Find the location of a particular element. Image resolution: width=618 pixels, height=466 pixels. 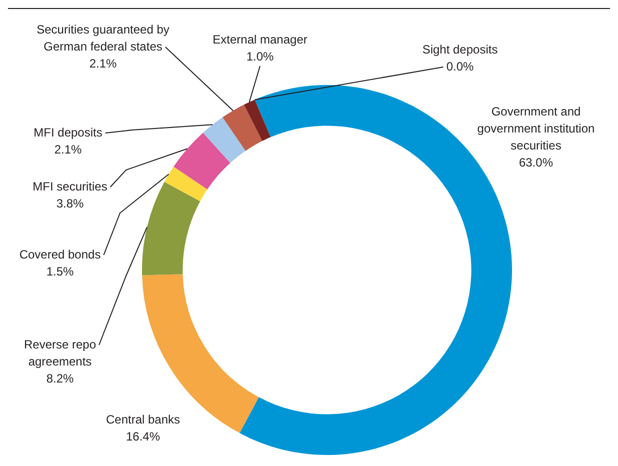

slice-label: MFI securities is located at coordinates (70, 186).